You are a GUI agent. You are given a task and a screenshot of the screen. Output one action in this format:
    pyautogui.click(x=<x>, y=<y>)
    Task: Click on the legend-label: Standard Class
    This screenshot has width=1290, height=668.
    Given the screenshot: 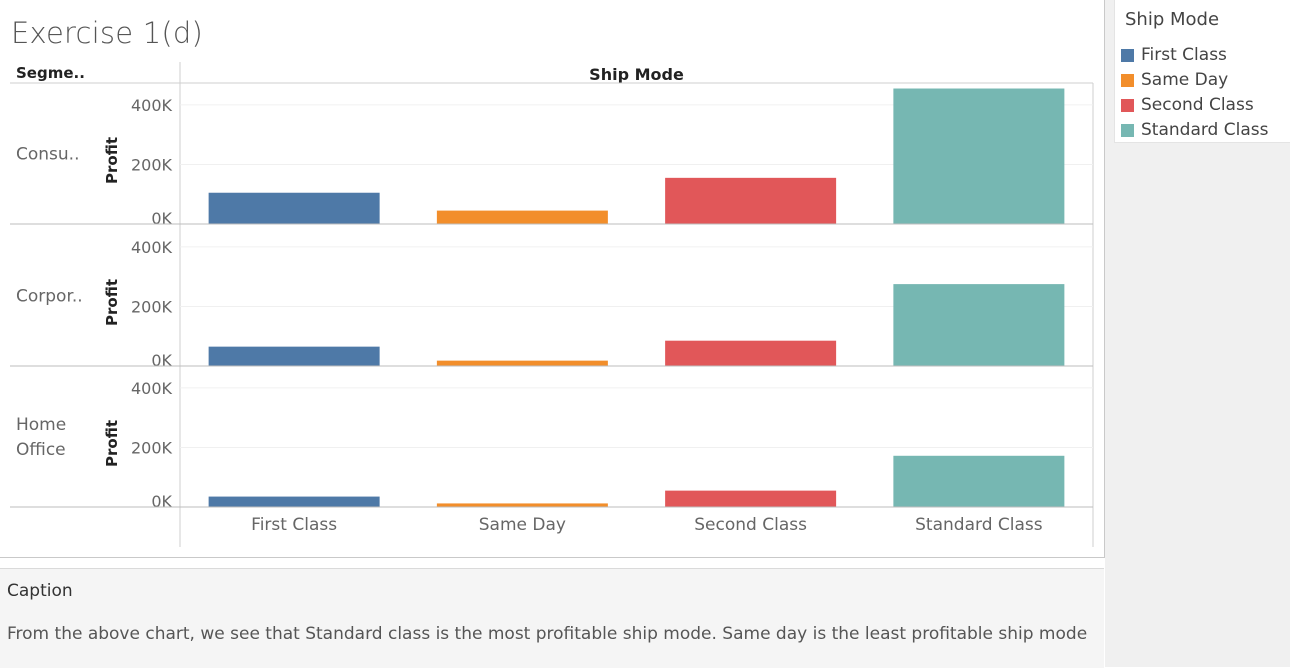 What is the action you would take?
    pyautogui.click(x=1205, y=130)
    